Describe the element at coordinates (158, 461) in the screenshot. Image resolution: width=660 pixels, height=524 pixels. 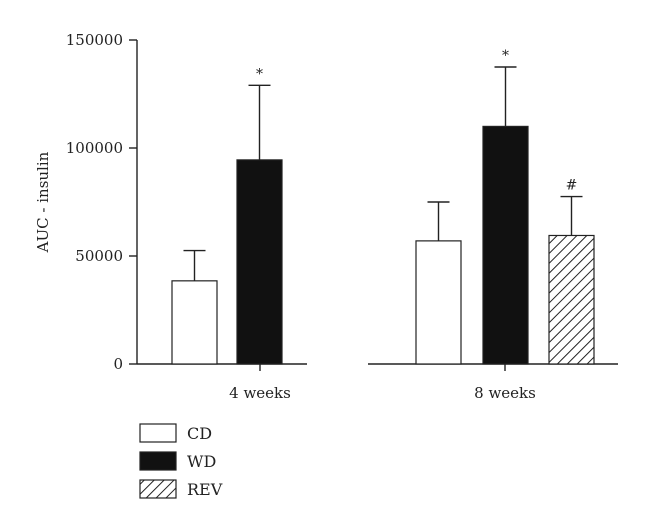
I see `legend-swatch-wd` at that location.